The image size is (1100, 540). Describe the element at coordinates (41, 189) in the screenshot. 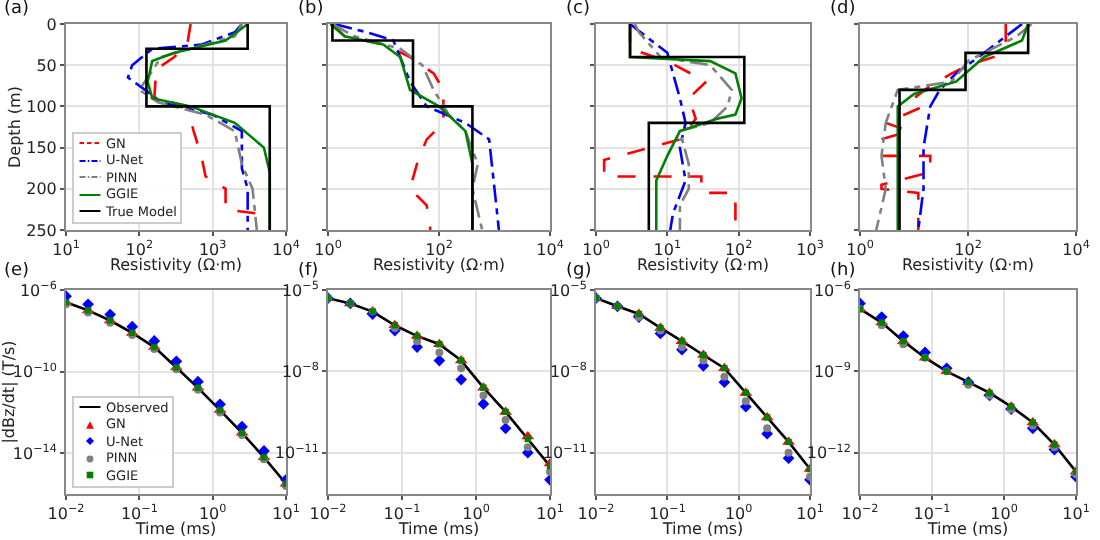

I see `y-tick-label: 200` at that location.